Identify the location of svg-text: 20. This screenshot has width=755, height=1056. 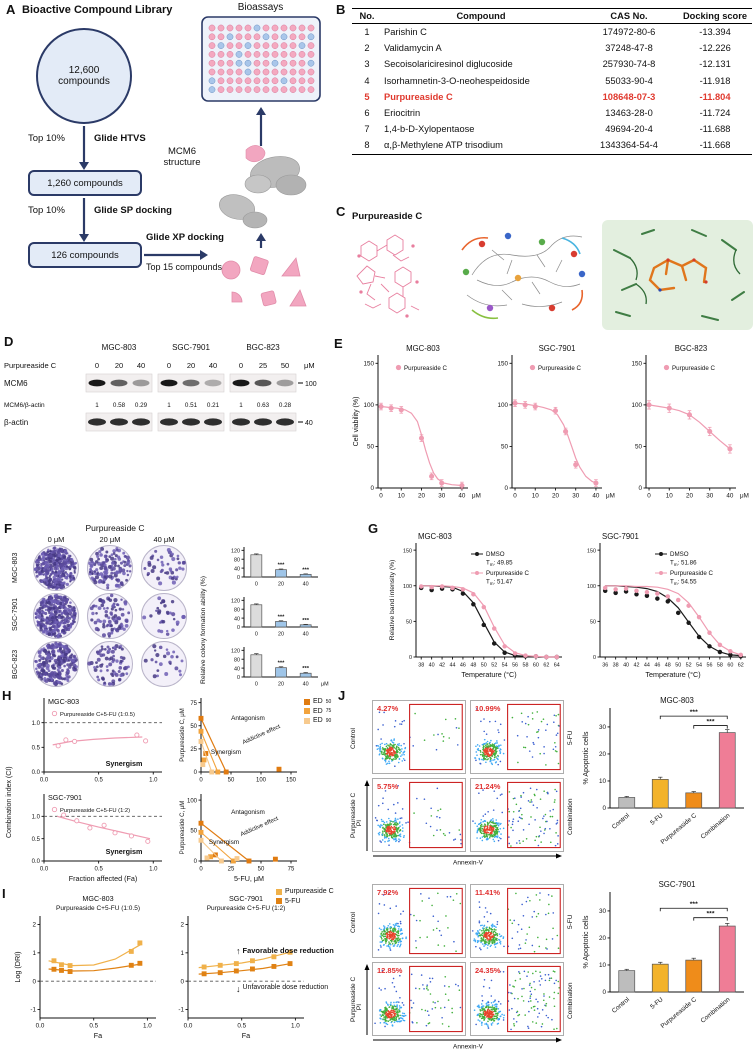
(281, 635).